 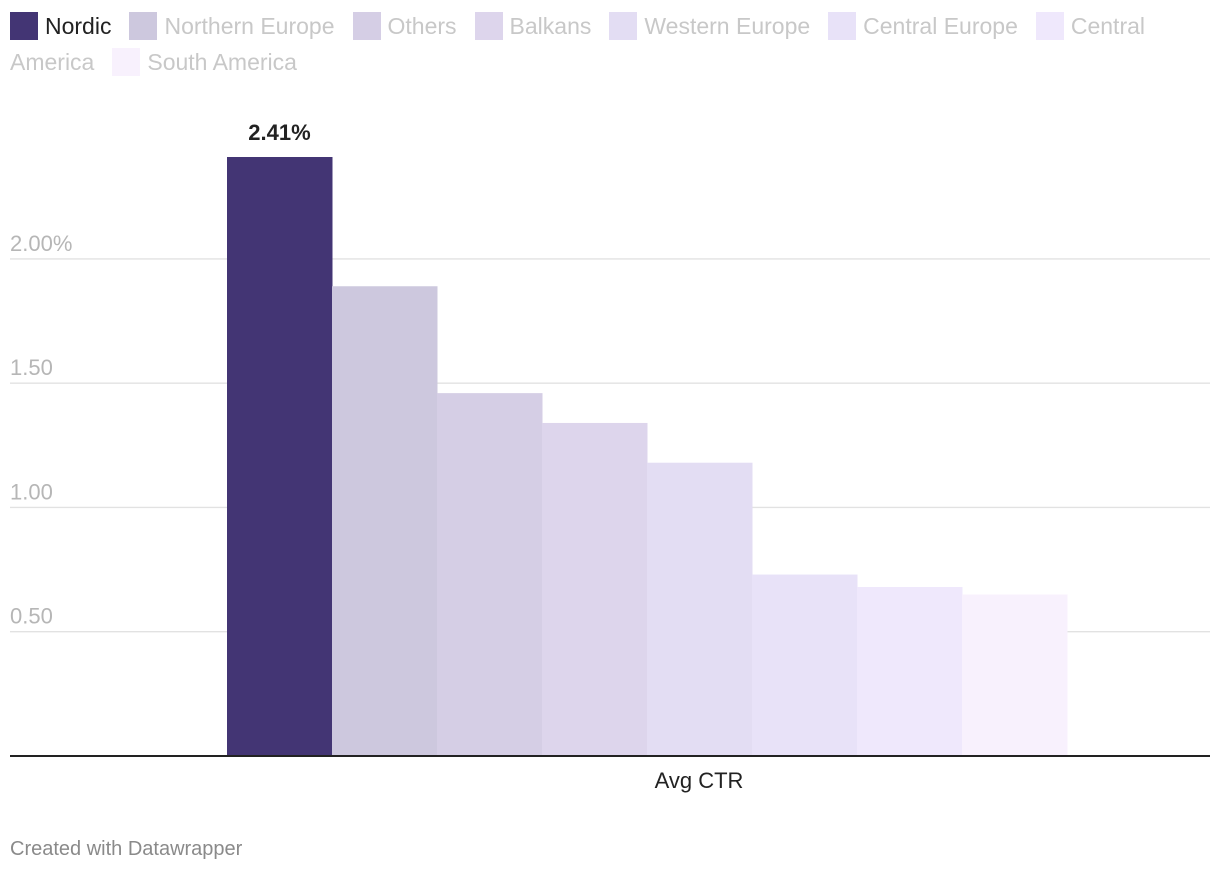 What do you see at coordinates (78, 26) in the screenshot?
I see `legend-label: Nordic` at bounding box center [78, 26].